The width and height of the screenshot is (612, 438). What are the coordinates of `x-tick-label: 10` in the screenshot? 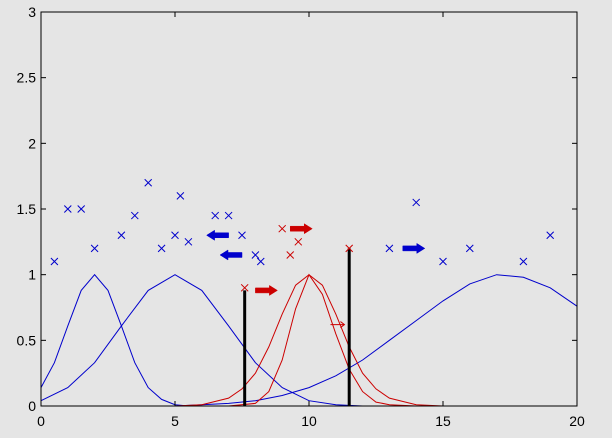 It's located at (309, 421).